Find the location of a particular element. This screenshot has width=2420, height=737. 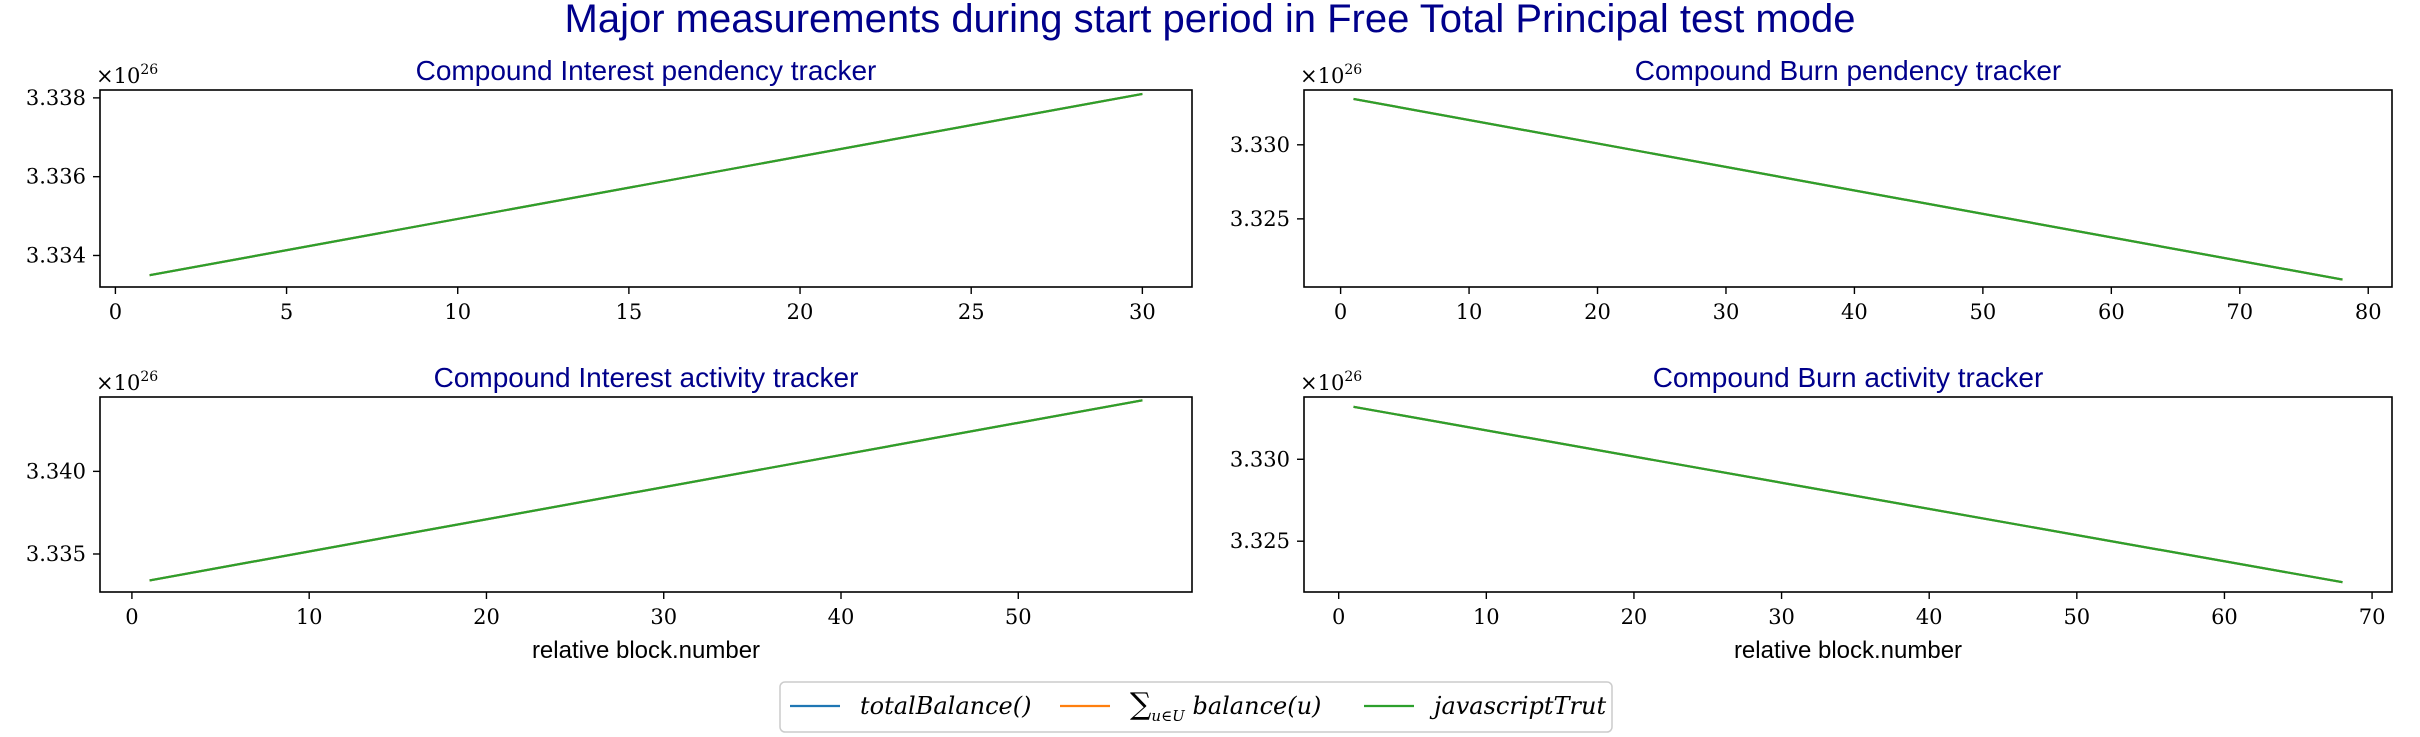

y-tick-label: 3.336 is located at coordinates (56, 177).